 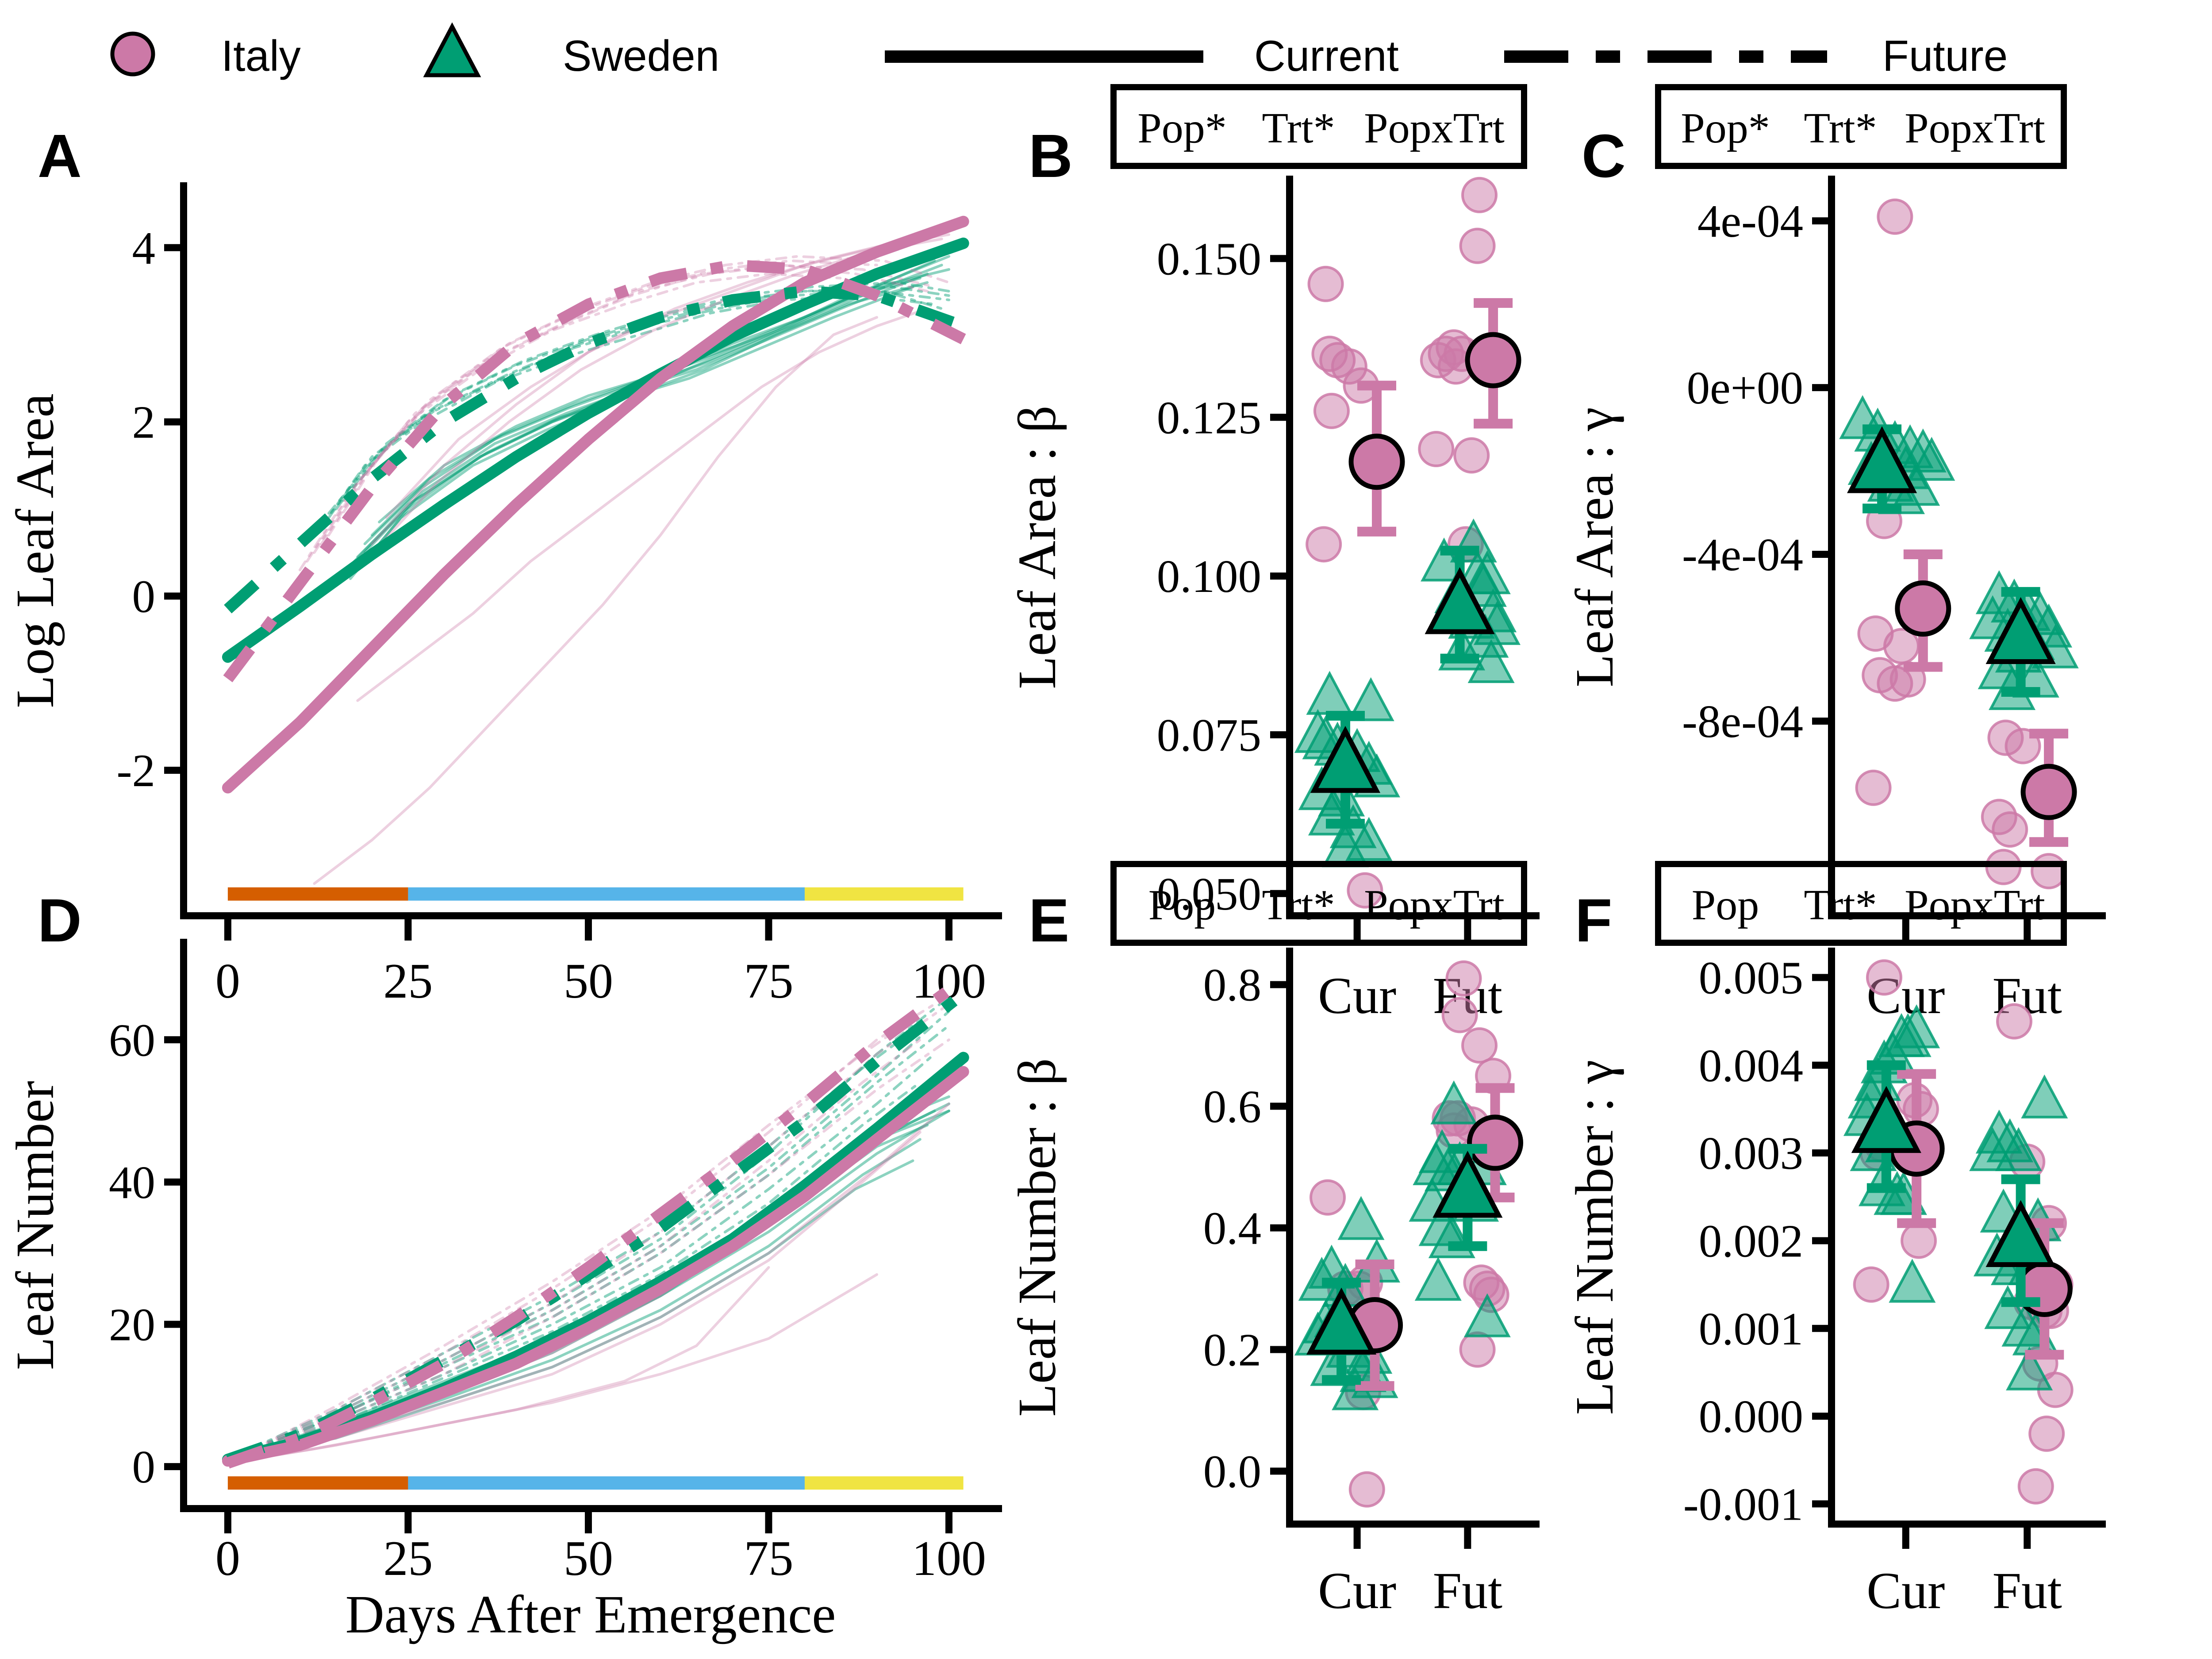 What do you see at coordinates (1604, 156) in the screenshot?
I see `panel-letter-c: C` at bounding box center [1604, 156].